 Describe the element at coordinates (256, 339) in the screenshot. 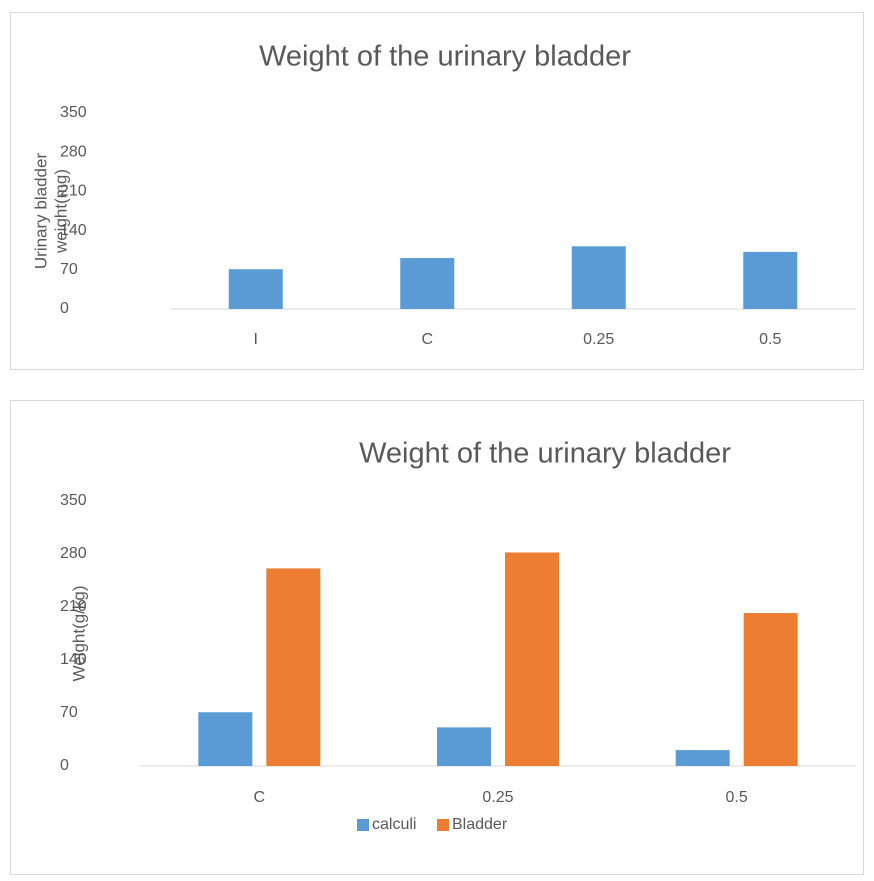

I see `x-tick-label: I` at that location.